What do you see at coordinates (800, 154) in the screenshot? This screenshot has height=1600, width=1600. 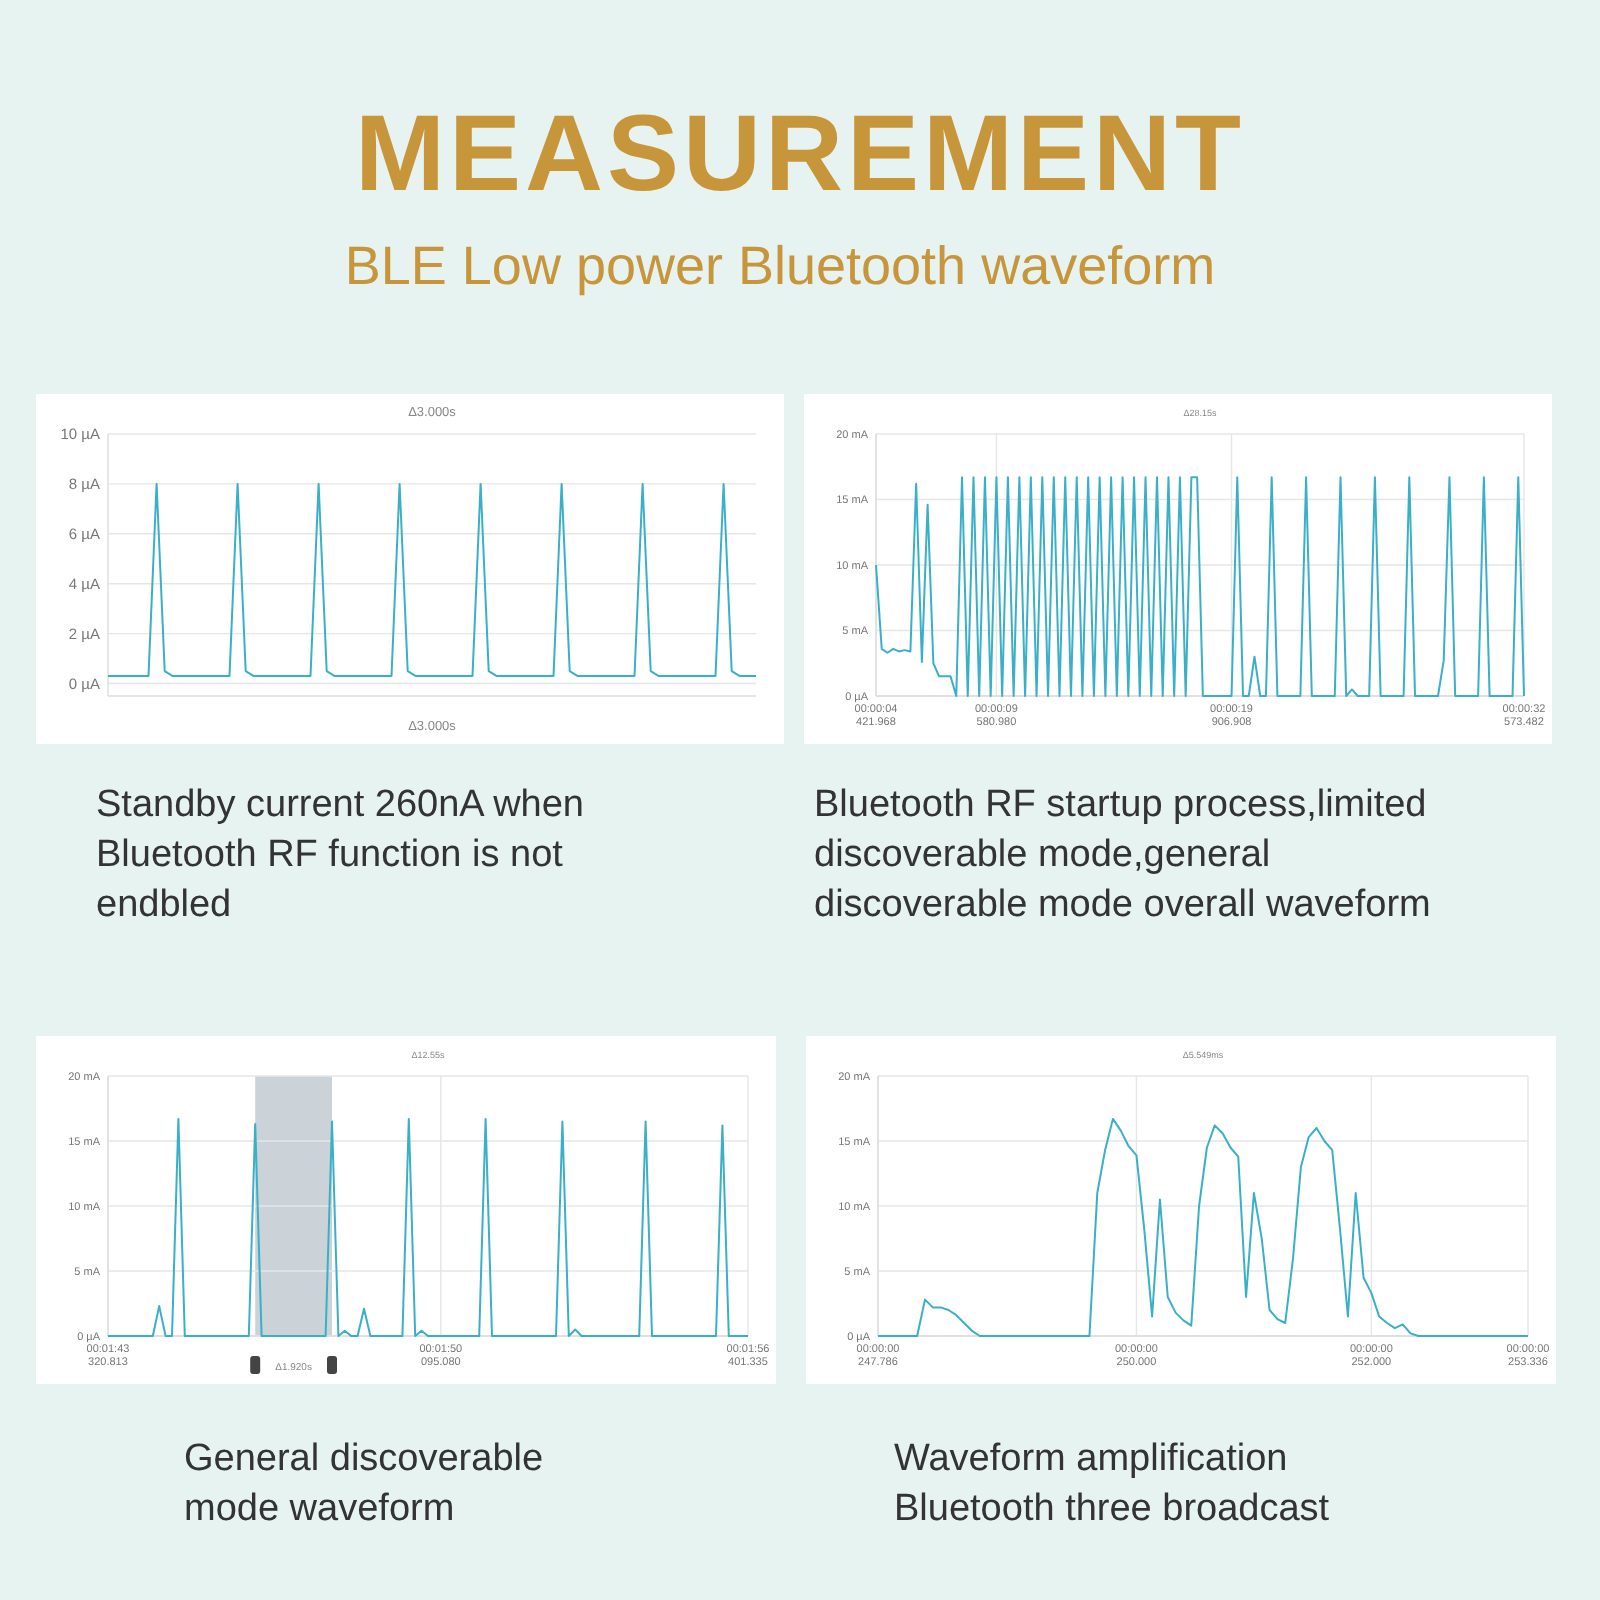 I see `text: MEASUREMENT` at bounding box center [800, 154].